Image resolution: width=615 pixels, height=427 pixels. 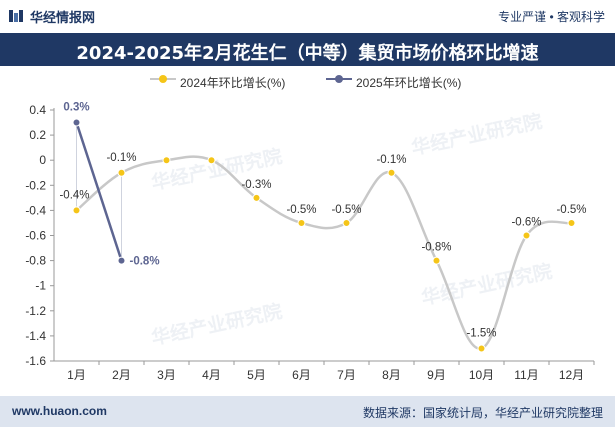 What do you see at coordinates (76, 108) in the screenshot?
I see `series-2025-data-label: 0.3%` at bounding box center [76, 108].